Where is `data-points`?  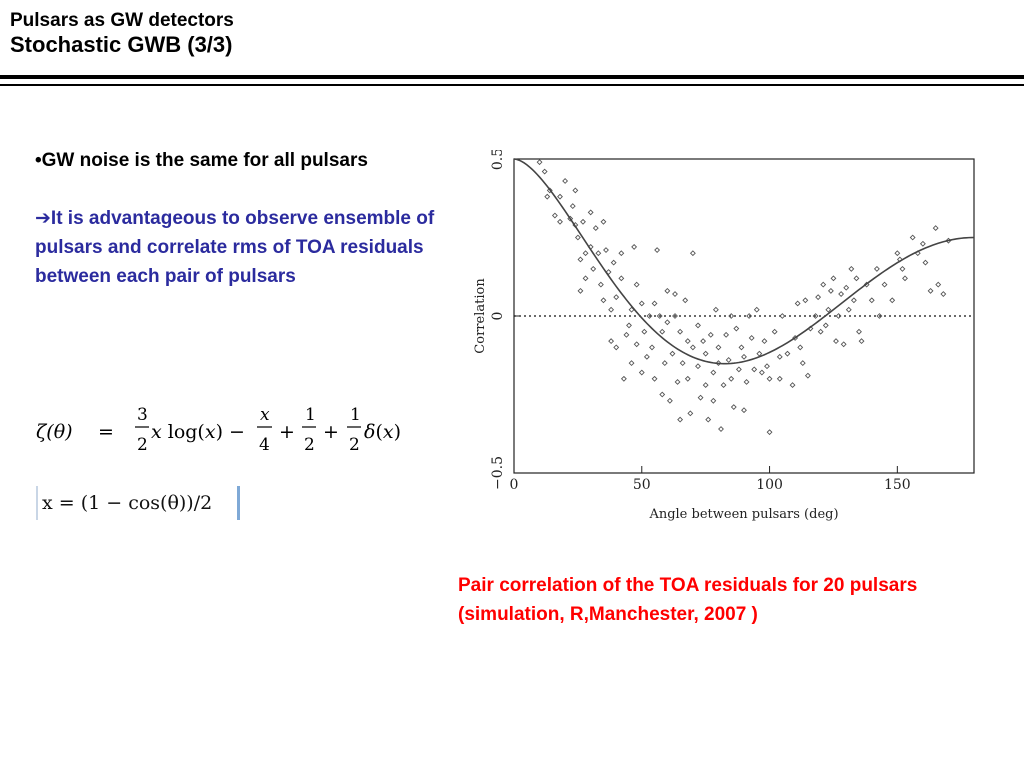
data-points is located at coordinates (744, 297).